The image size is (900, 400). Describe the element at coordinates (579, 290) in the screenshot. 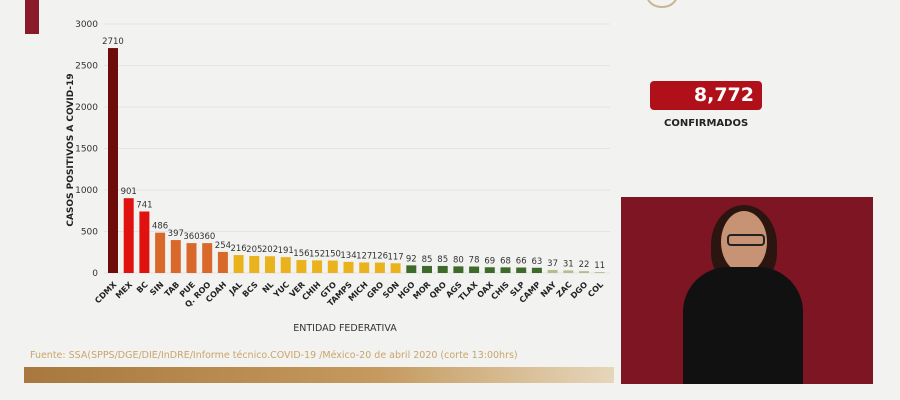

I see `x-tick-label: DGO` at that location.